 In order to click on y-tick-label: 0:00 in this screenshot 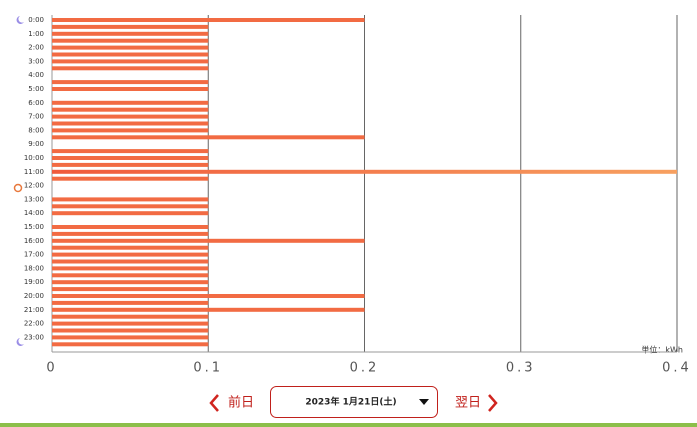, I will do `click(36, 20)`.